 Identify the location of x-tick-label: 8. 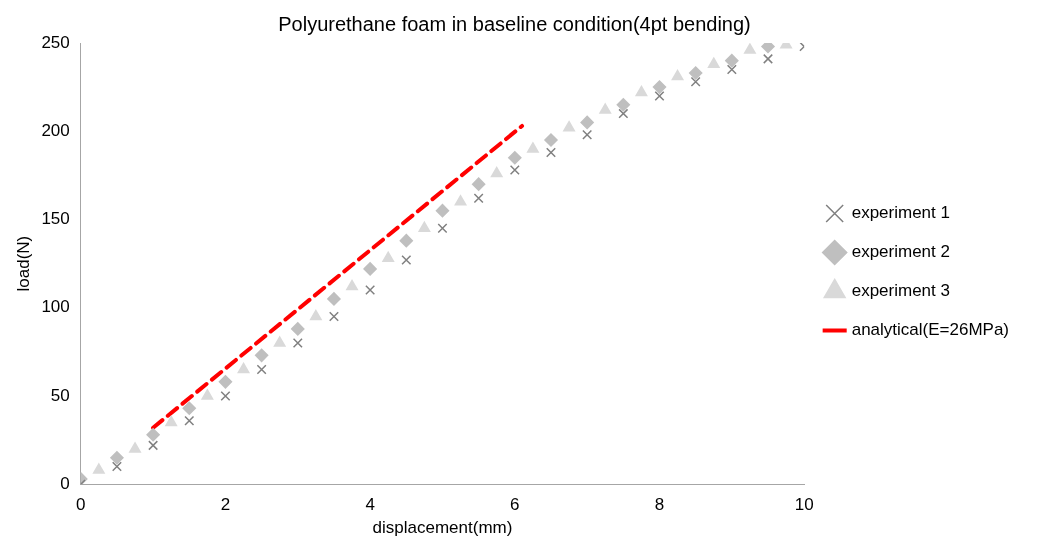
(659, 505).